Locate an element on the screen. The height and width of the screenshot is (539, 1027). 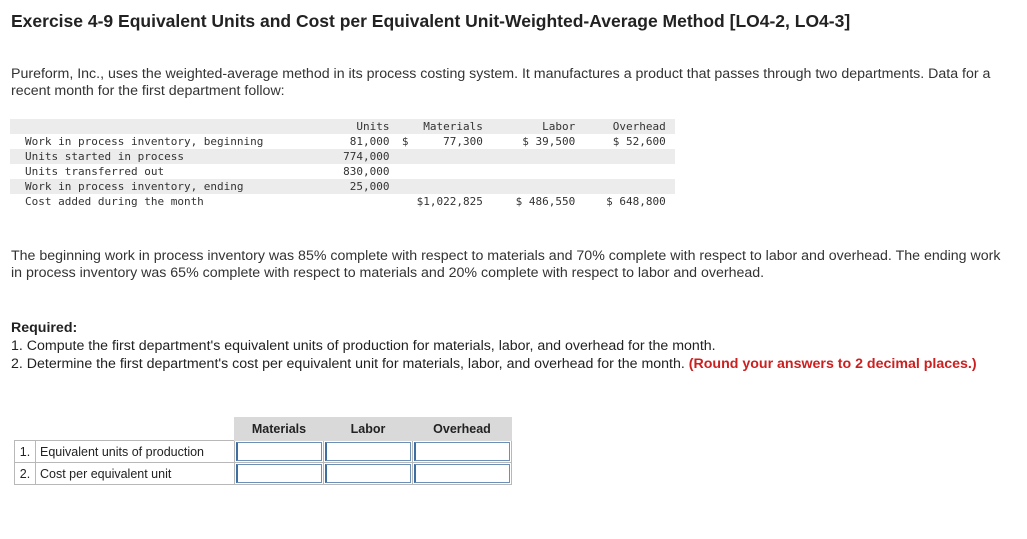
row-label: Work in process inventory, beginning is located at coordinates (144, 141).